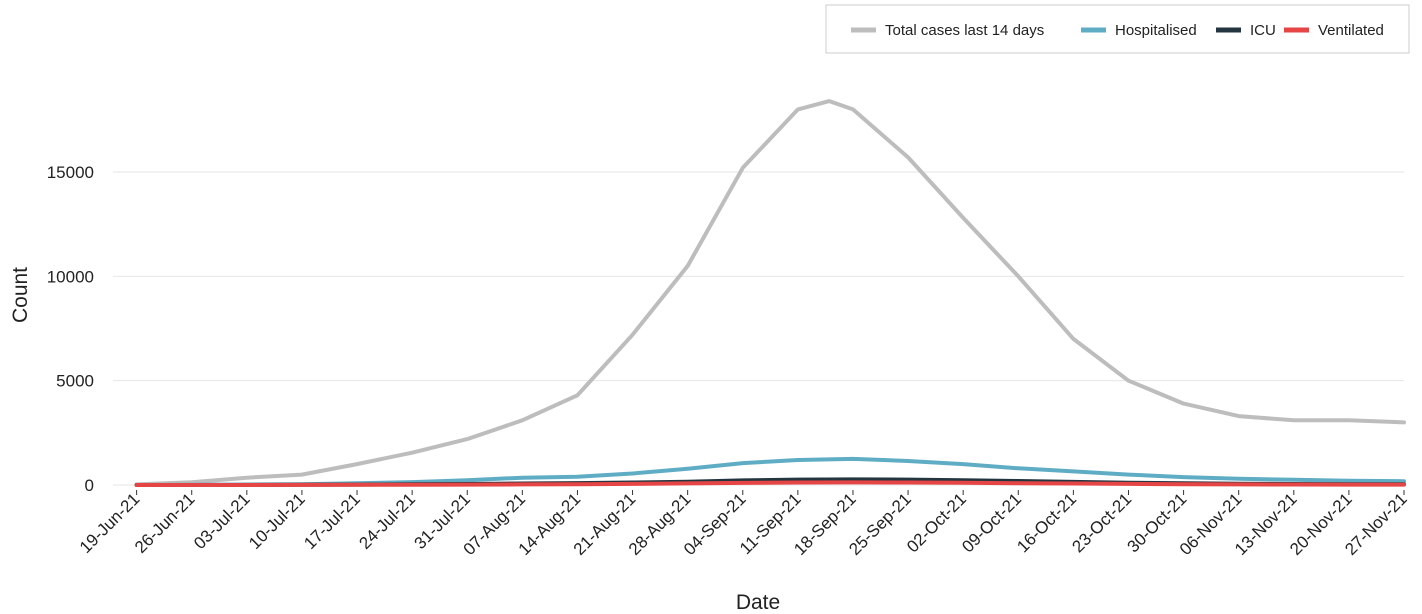 This screenshot has height=614, width=1422. What do you see at coordinates (222, 521) in the screenshot?
I see `x-tick-label: 03-Jul-21` at bounding box center [222, 521].